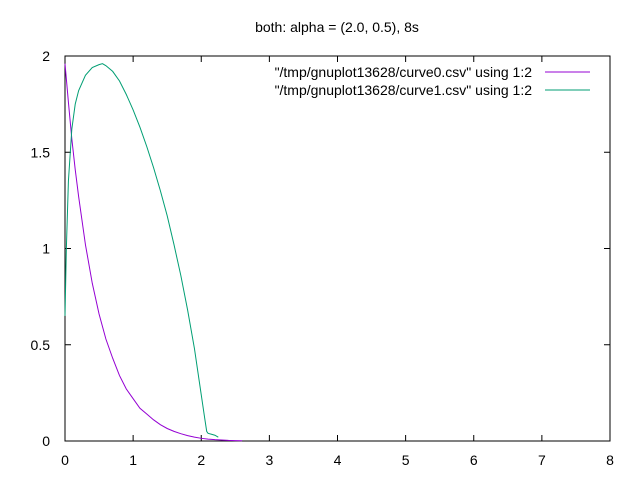  Describe the element at coordinates (41, 345) in the screenshot. I see `y-tick-label: 0.5` at that location.